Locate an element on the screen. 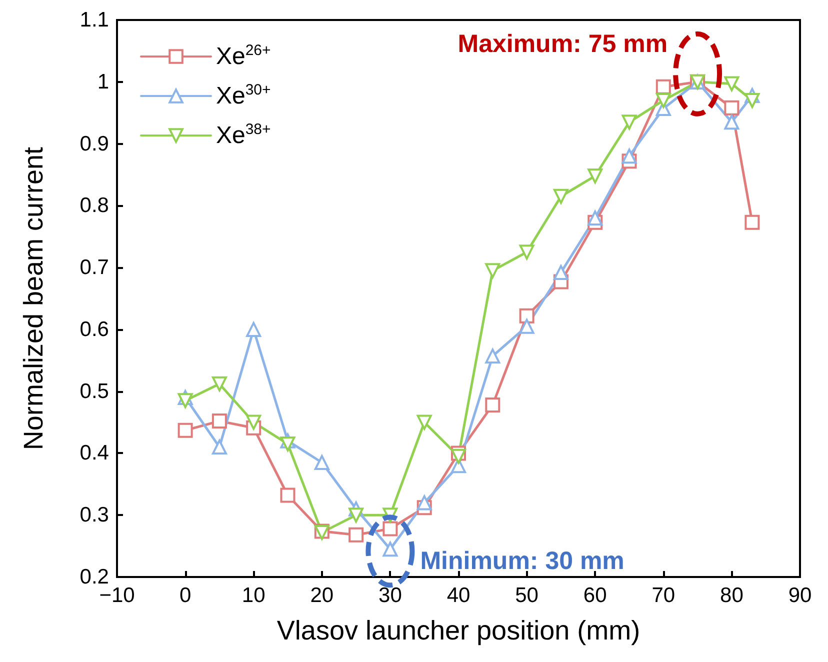  x-tick-label: 0 is located at coordinates (185, 595).